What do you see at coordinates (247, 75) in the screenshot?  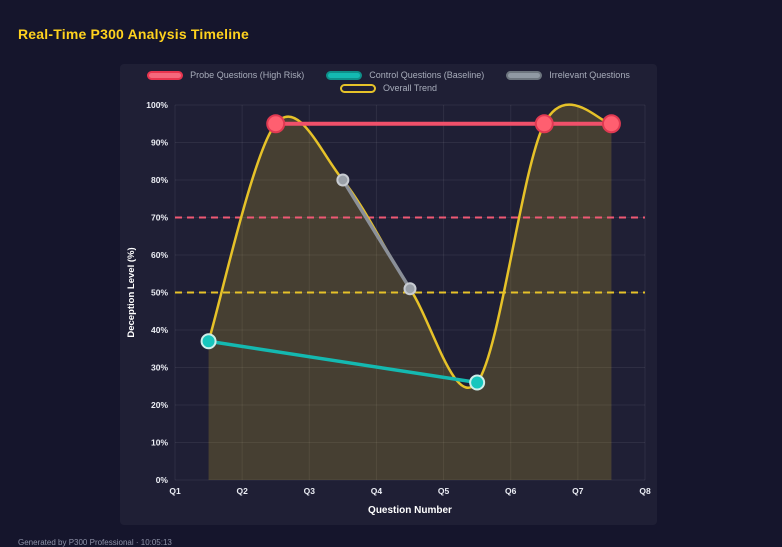 I see `legend-label: Probe Questions (High Risk)` at bounding box center [247, 75].